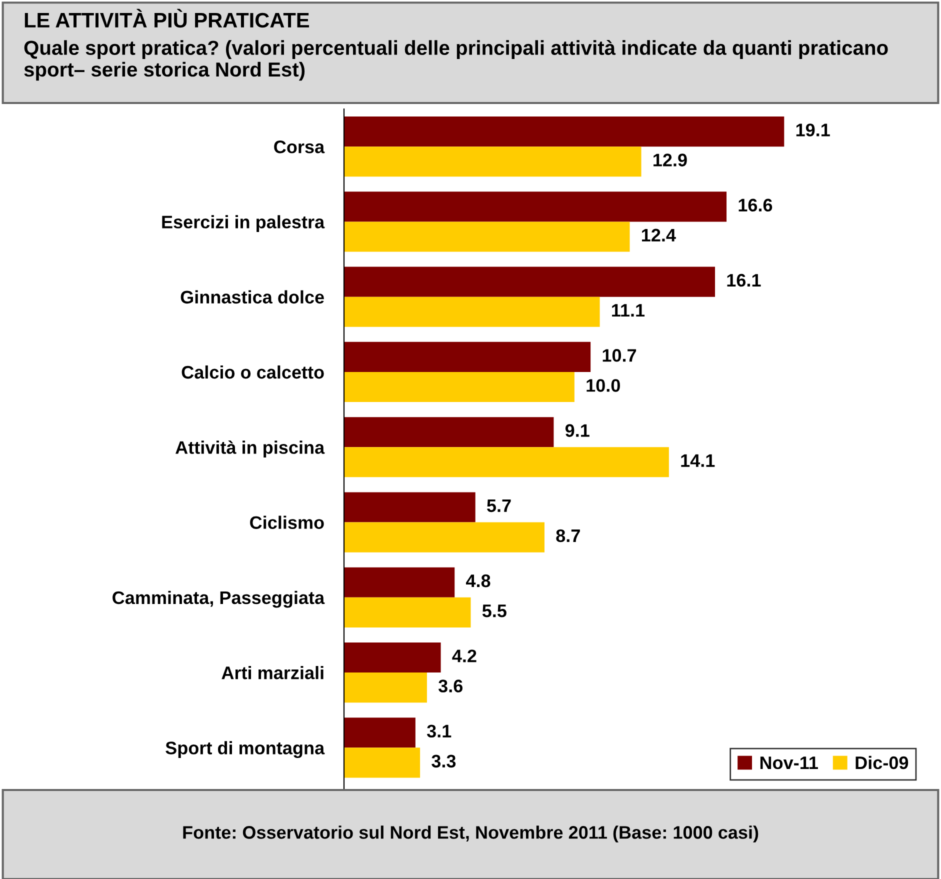 The height and width of the screenshot is (879, 941). Describe the element at coordinates (478, 581) in the screenshot. I see `data-label: 4.8` at that location.